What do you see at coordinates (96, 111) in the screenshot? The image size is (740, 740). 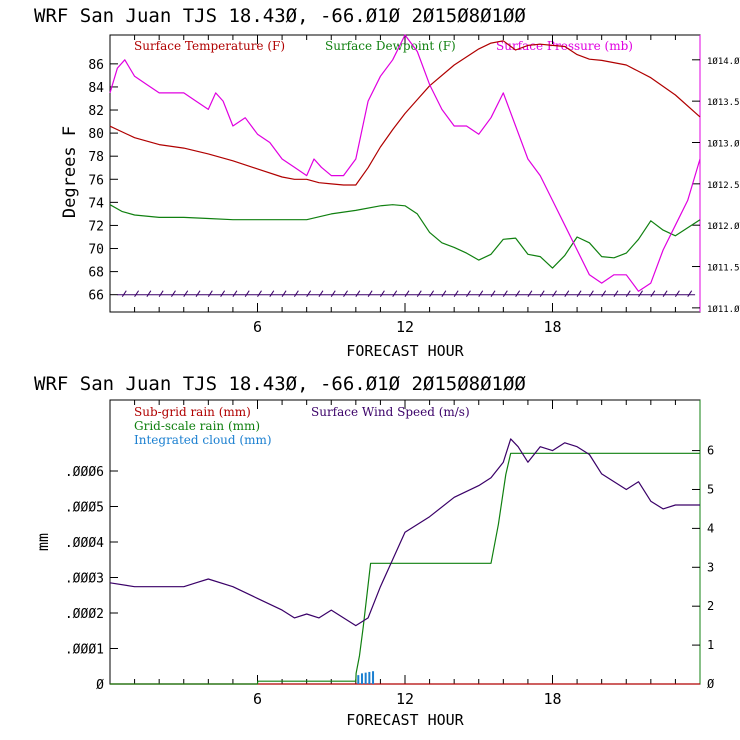 I see `y-tick-label: 82` at bounding box center [96, 111].